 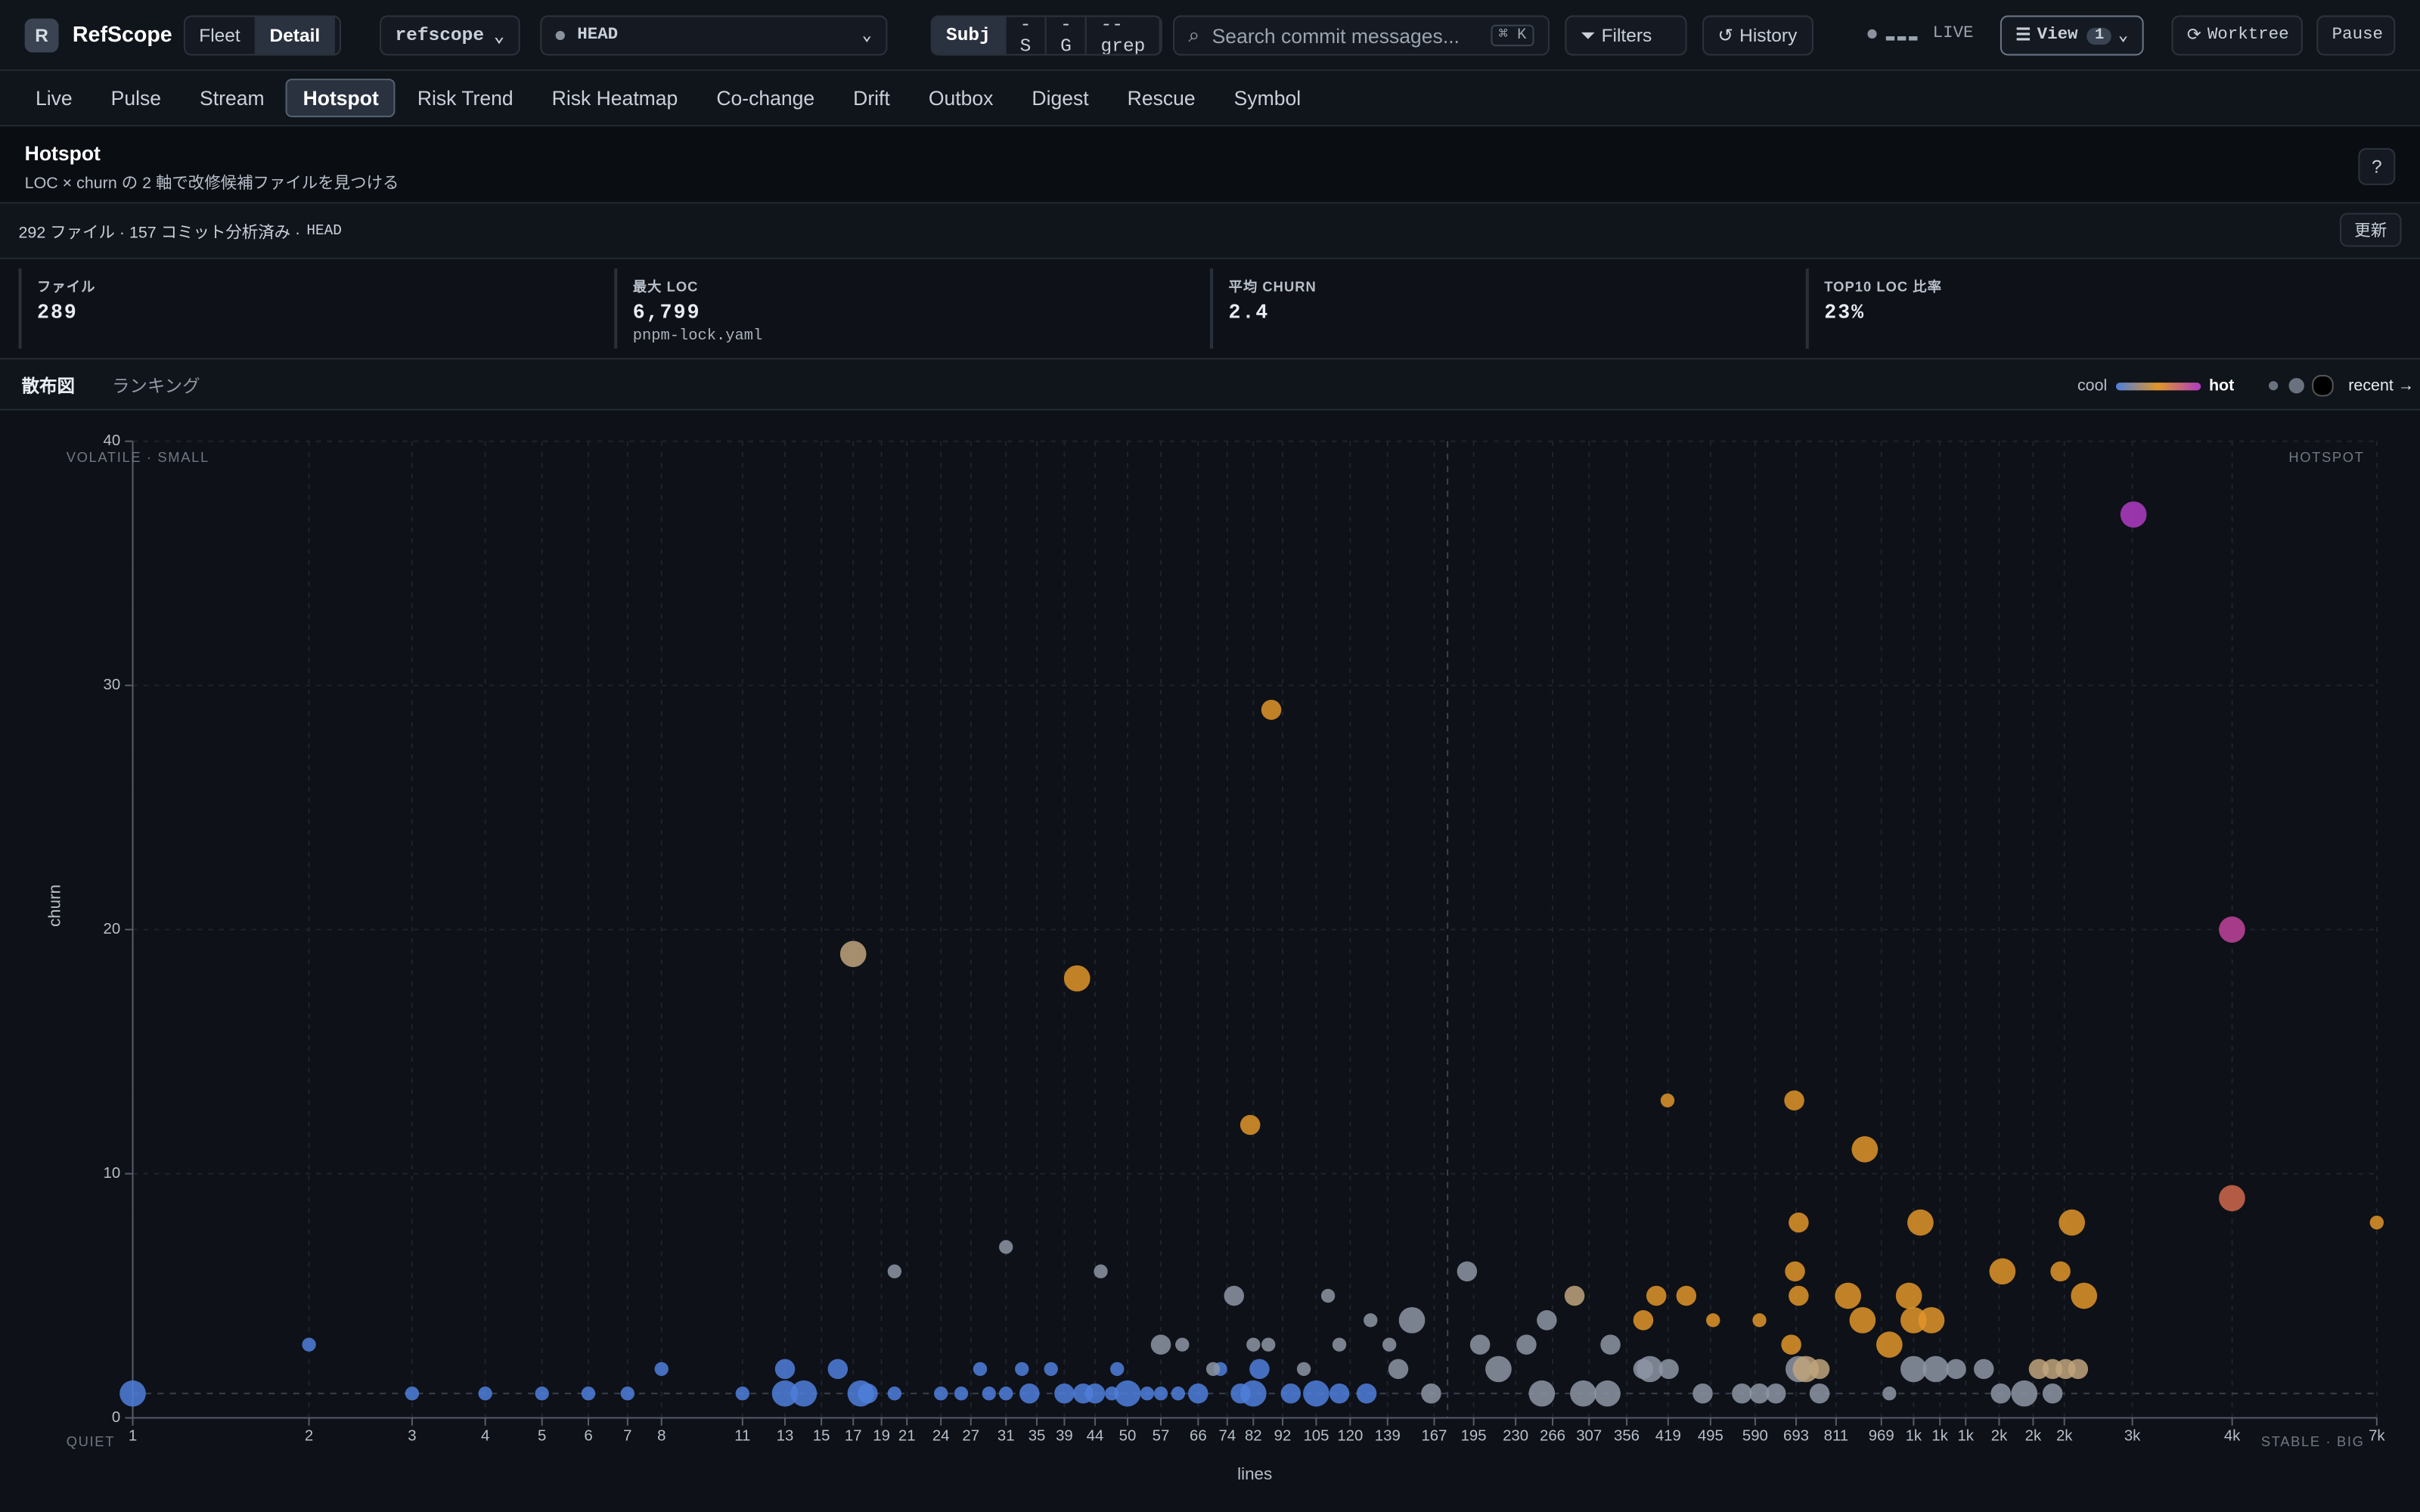 I want to click on x-tick-label: 21, so click(x=907, y=1435).